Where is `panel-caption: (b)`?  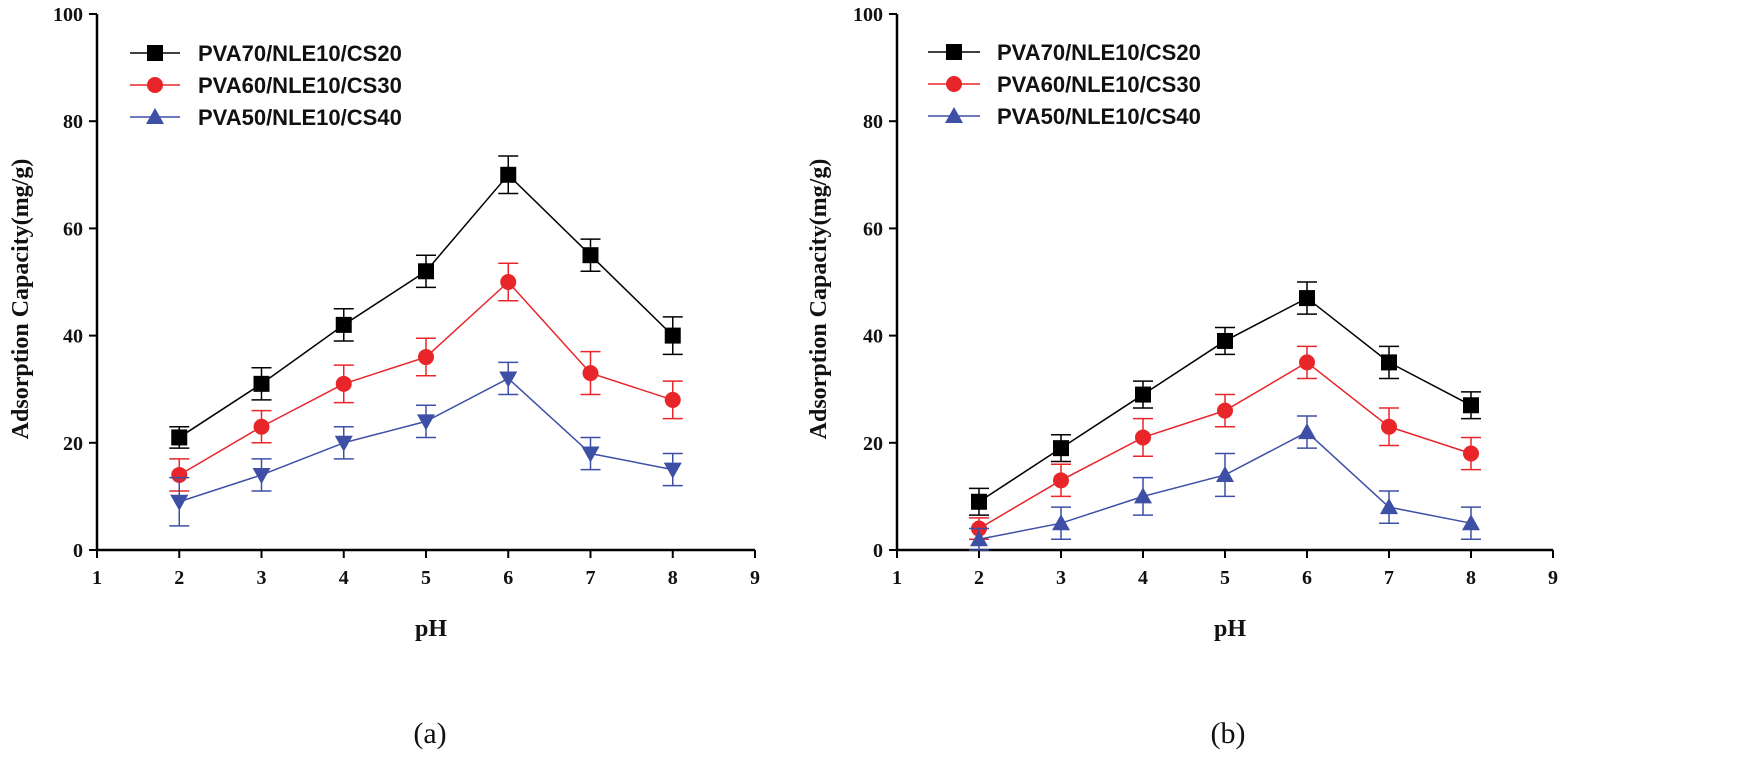 panel-caption: (b) is located at coordinates (1228, 733).